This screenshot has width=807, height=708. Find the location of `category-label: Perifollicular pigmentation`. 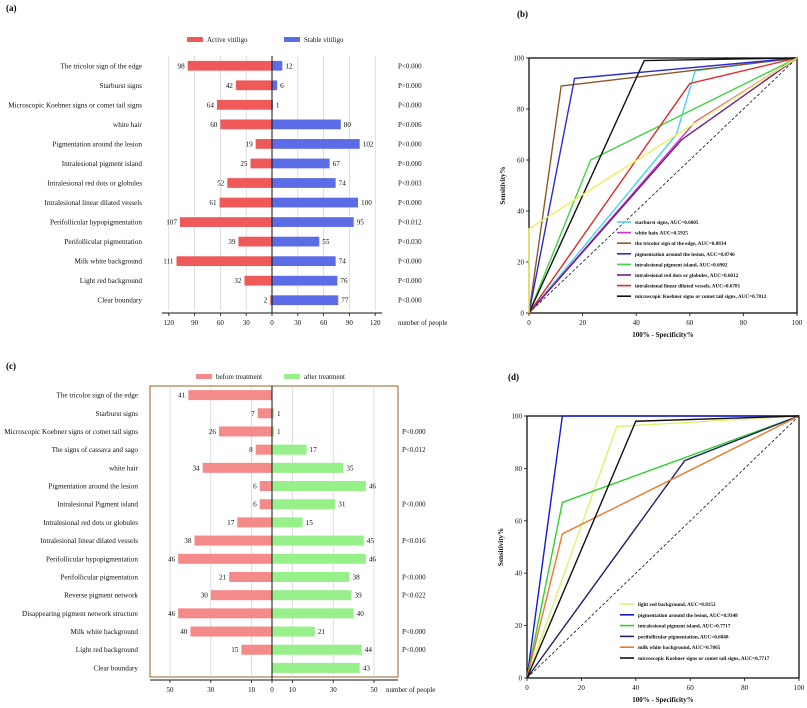

category-label: Perifollicular pigmentation is located at coordinates (99, 577).